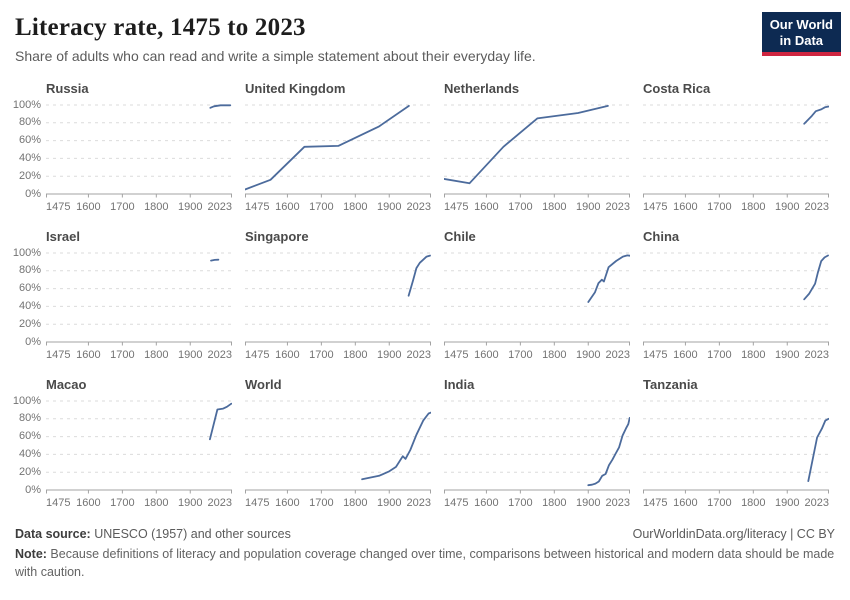 This screenshot has width=850, height=600. Describe the element at coordinates (160, 27) in the screenshot. I see `chart-title: Literacy rate, 1475 to 2023` at that location.